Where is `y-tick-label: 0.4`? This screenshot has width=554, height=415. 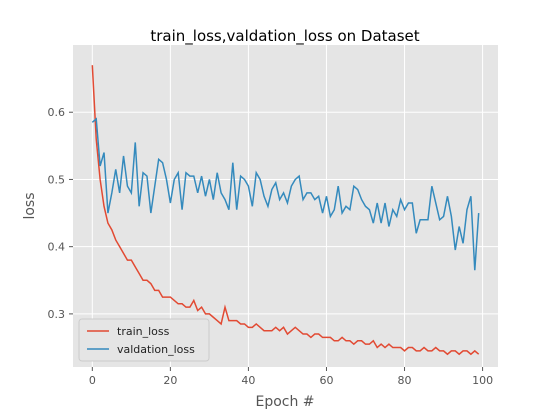
y-tick-label: 0.4 is located at coordinates (57, 247).